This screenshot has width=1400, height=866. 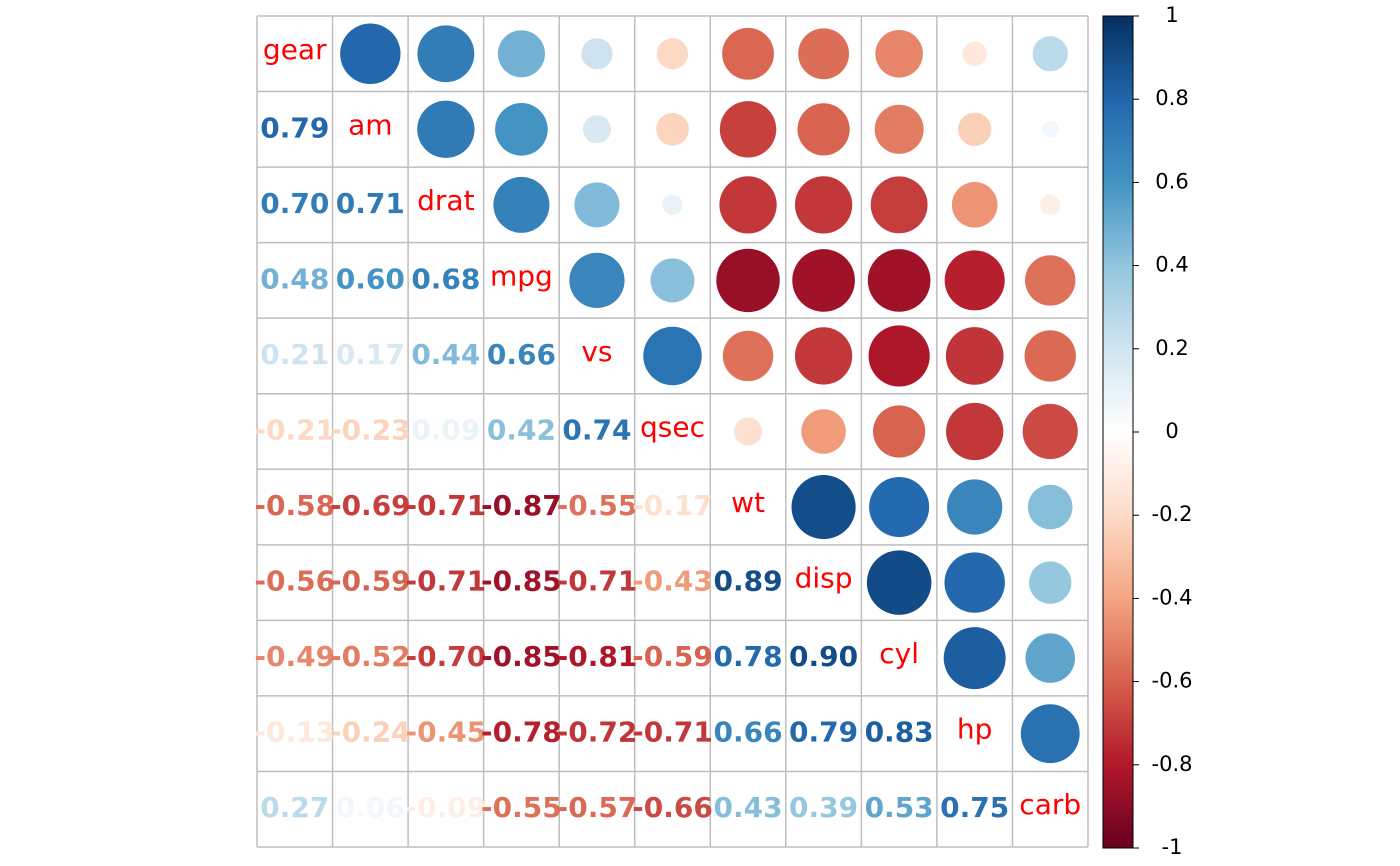 What do you see at coordinates (1050, 804) in the screenshot?
I see `variable-label: carb` at bounding box center [1050, 804].